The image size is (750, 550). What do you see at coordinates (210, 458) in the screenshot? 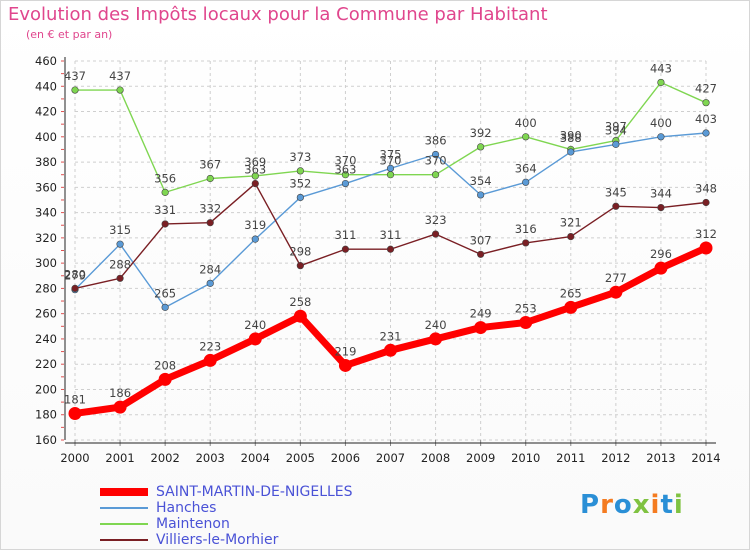
I see `x-tick-label: 2003` at bounding box center [210, 458].